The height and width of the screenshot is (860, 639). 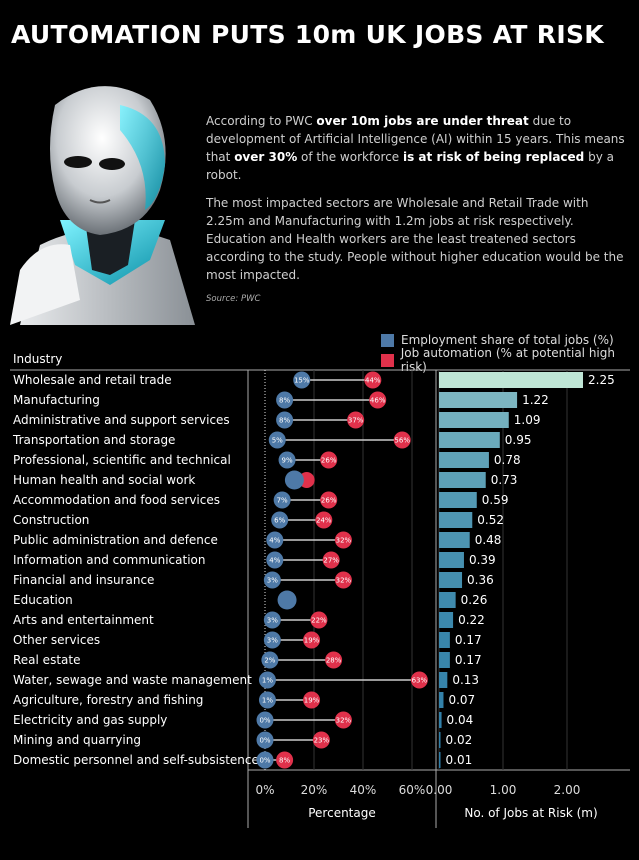 I want to click on automation-dot-label: 56%, so click(x=402, y=441).